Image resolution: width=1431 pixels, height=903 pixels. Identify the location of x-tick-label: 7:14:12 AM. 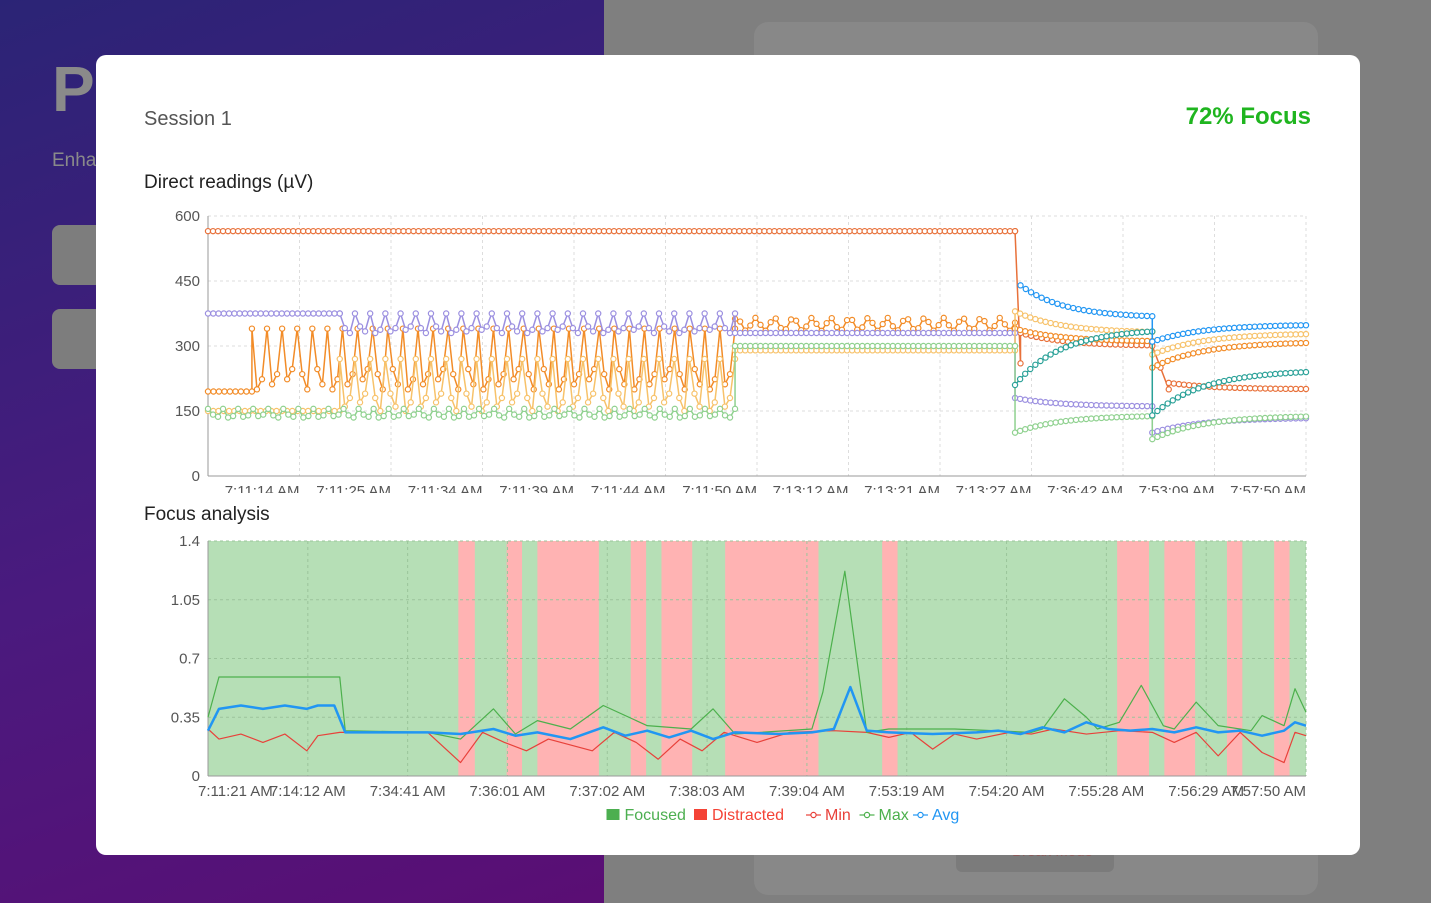
(308, 791).